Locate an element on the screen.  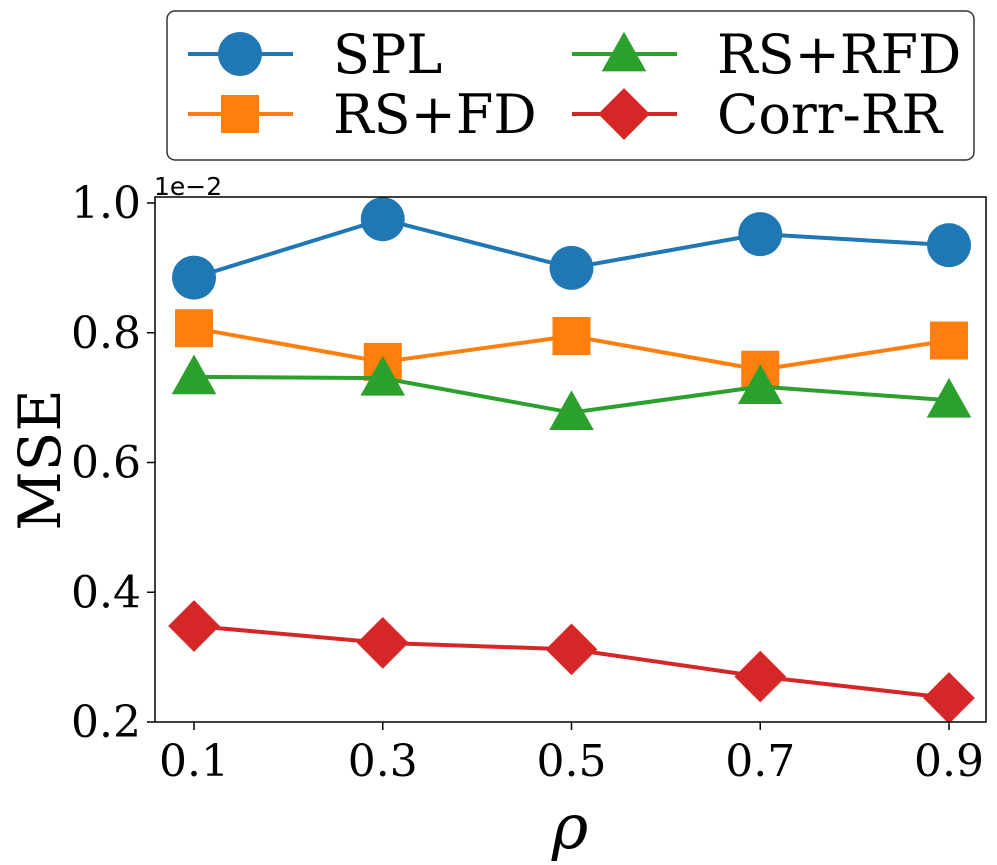
legend-label-spl: SPL is located at coordinates (387, 54).